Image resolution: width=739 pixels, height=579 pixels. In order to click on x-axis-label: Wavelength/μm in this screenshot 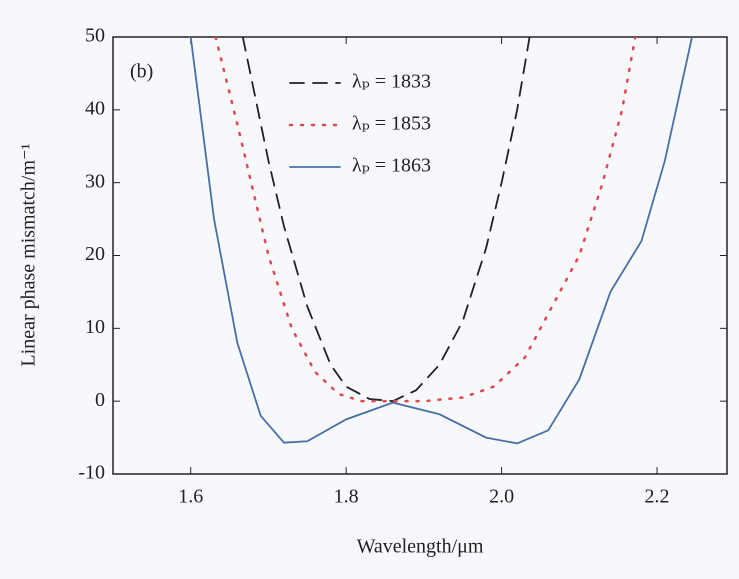, I will do `click(420, 547)`.